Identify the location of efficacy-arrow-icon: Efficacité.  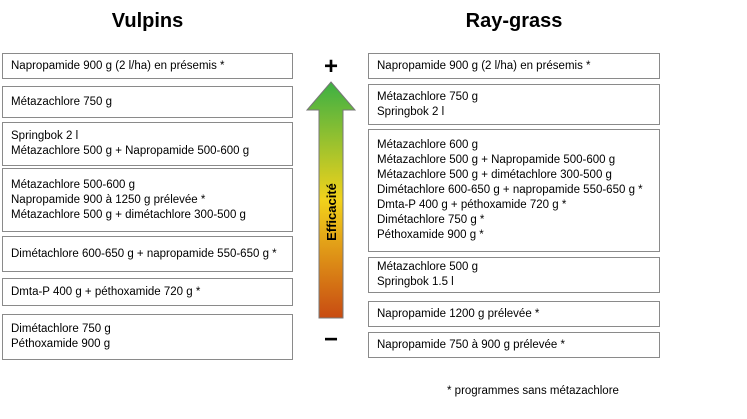
(331, 200).